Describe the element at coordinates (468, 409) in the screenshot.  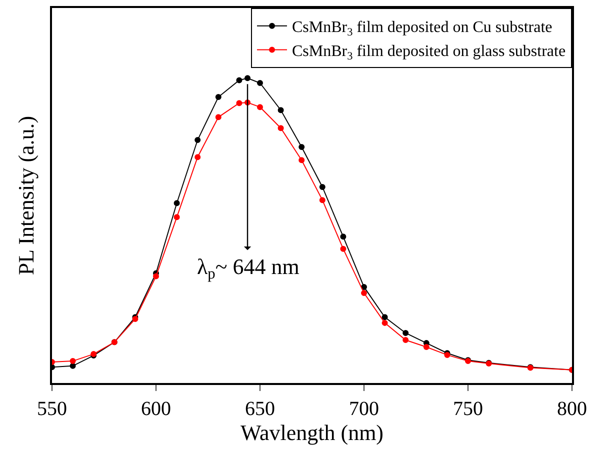
I see `x-tick-label: 750` at that location.